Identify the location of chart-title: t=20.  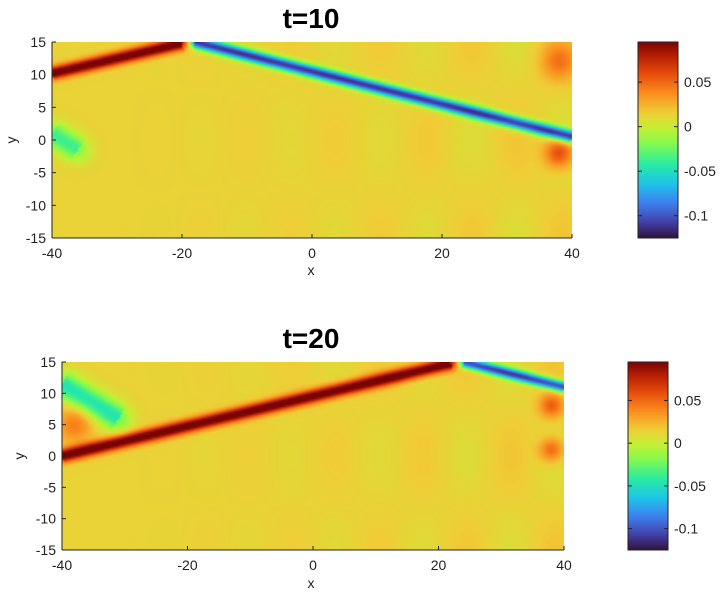
(311, 338).